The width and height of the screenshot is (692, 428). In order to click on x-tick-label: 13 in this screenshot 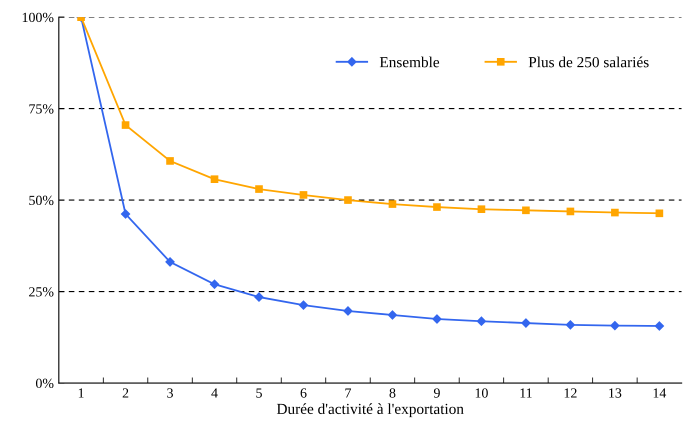, I will do `click(615, 393)`.